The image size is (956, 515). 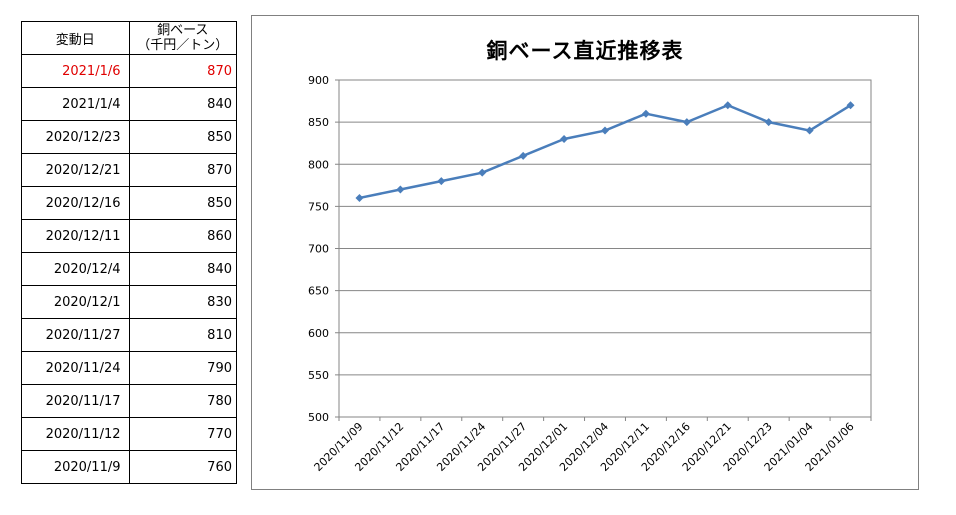 I want to click on row-date: 2020/12/11, so click(x=75, y=236).